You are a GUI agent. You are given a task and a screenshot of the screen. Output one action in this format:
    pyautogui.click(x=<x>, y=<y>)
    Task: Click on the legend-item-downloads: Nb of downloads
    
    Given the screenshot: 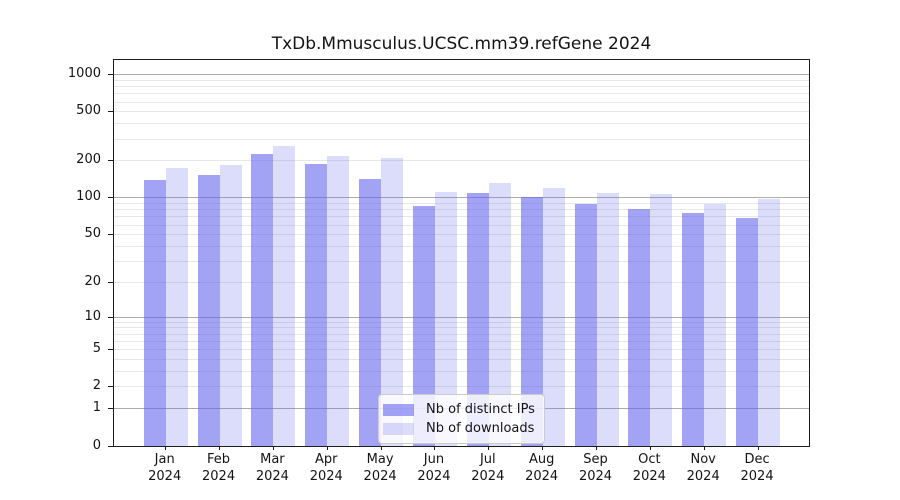 What is the action you would take?
    pyautogui.click(x=459, y=428)
    